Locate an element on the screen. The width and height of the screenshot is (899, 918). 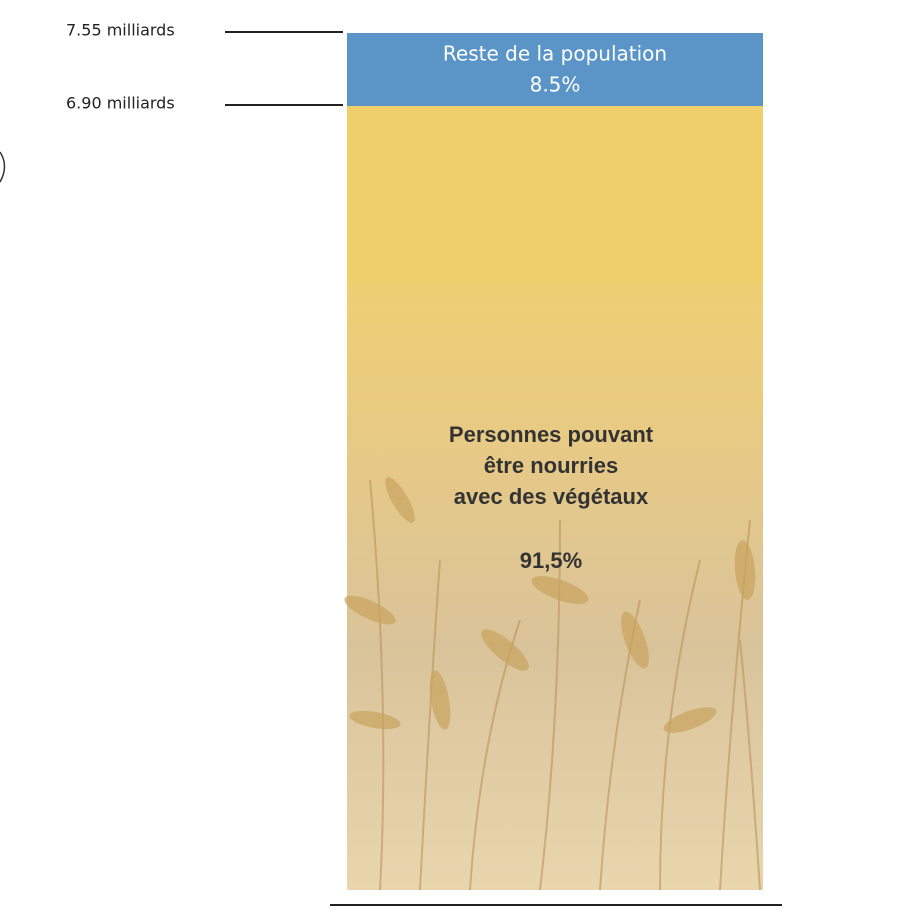
main-segment is located at coordinates (555, 194).